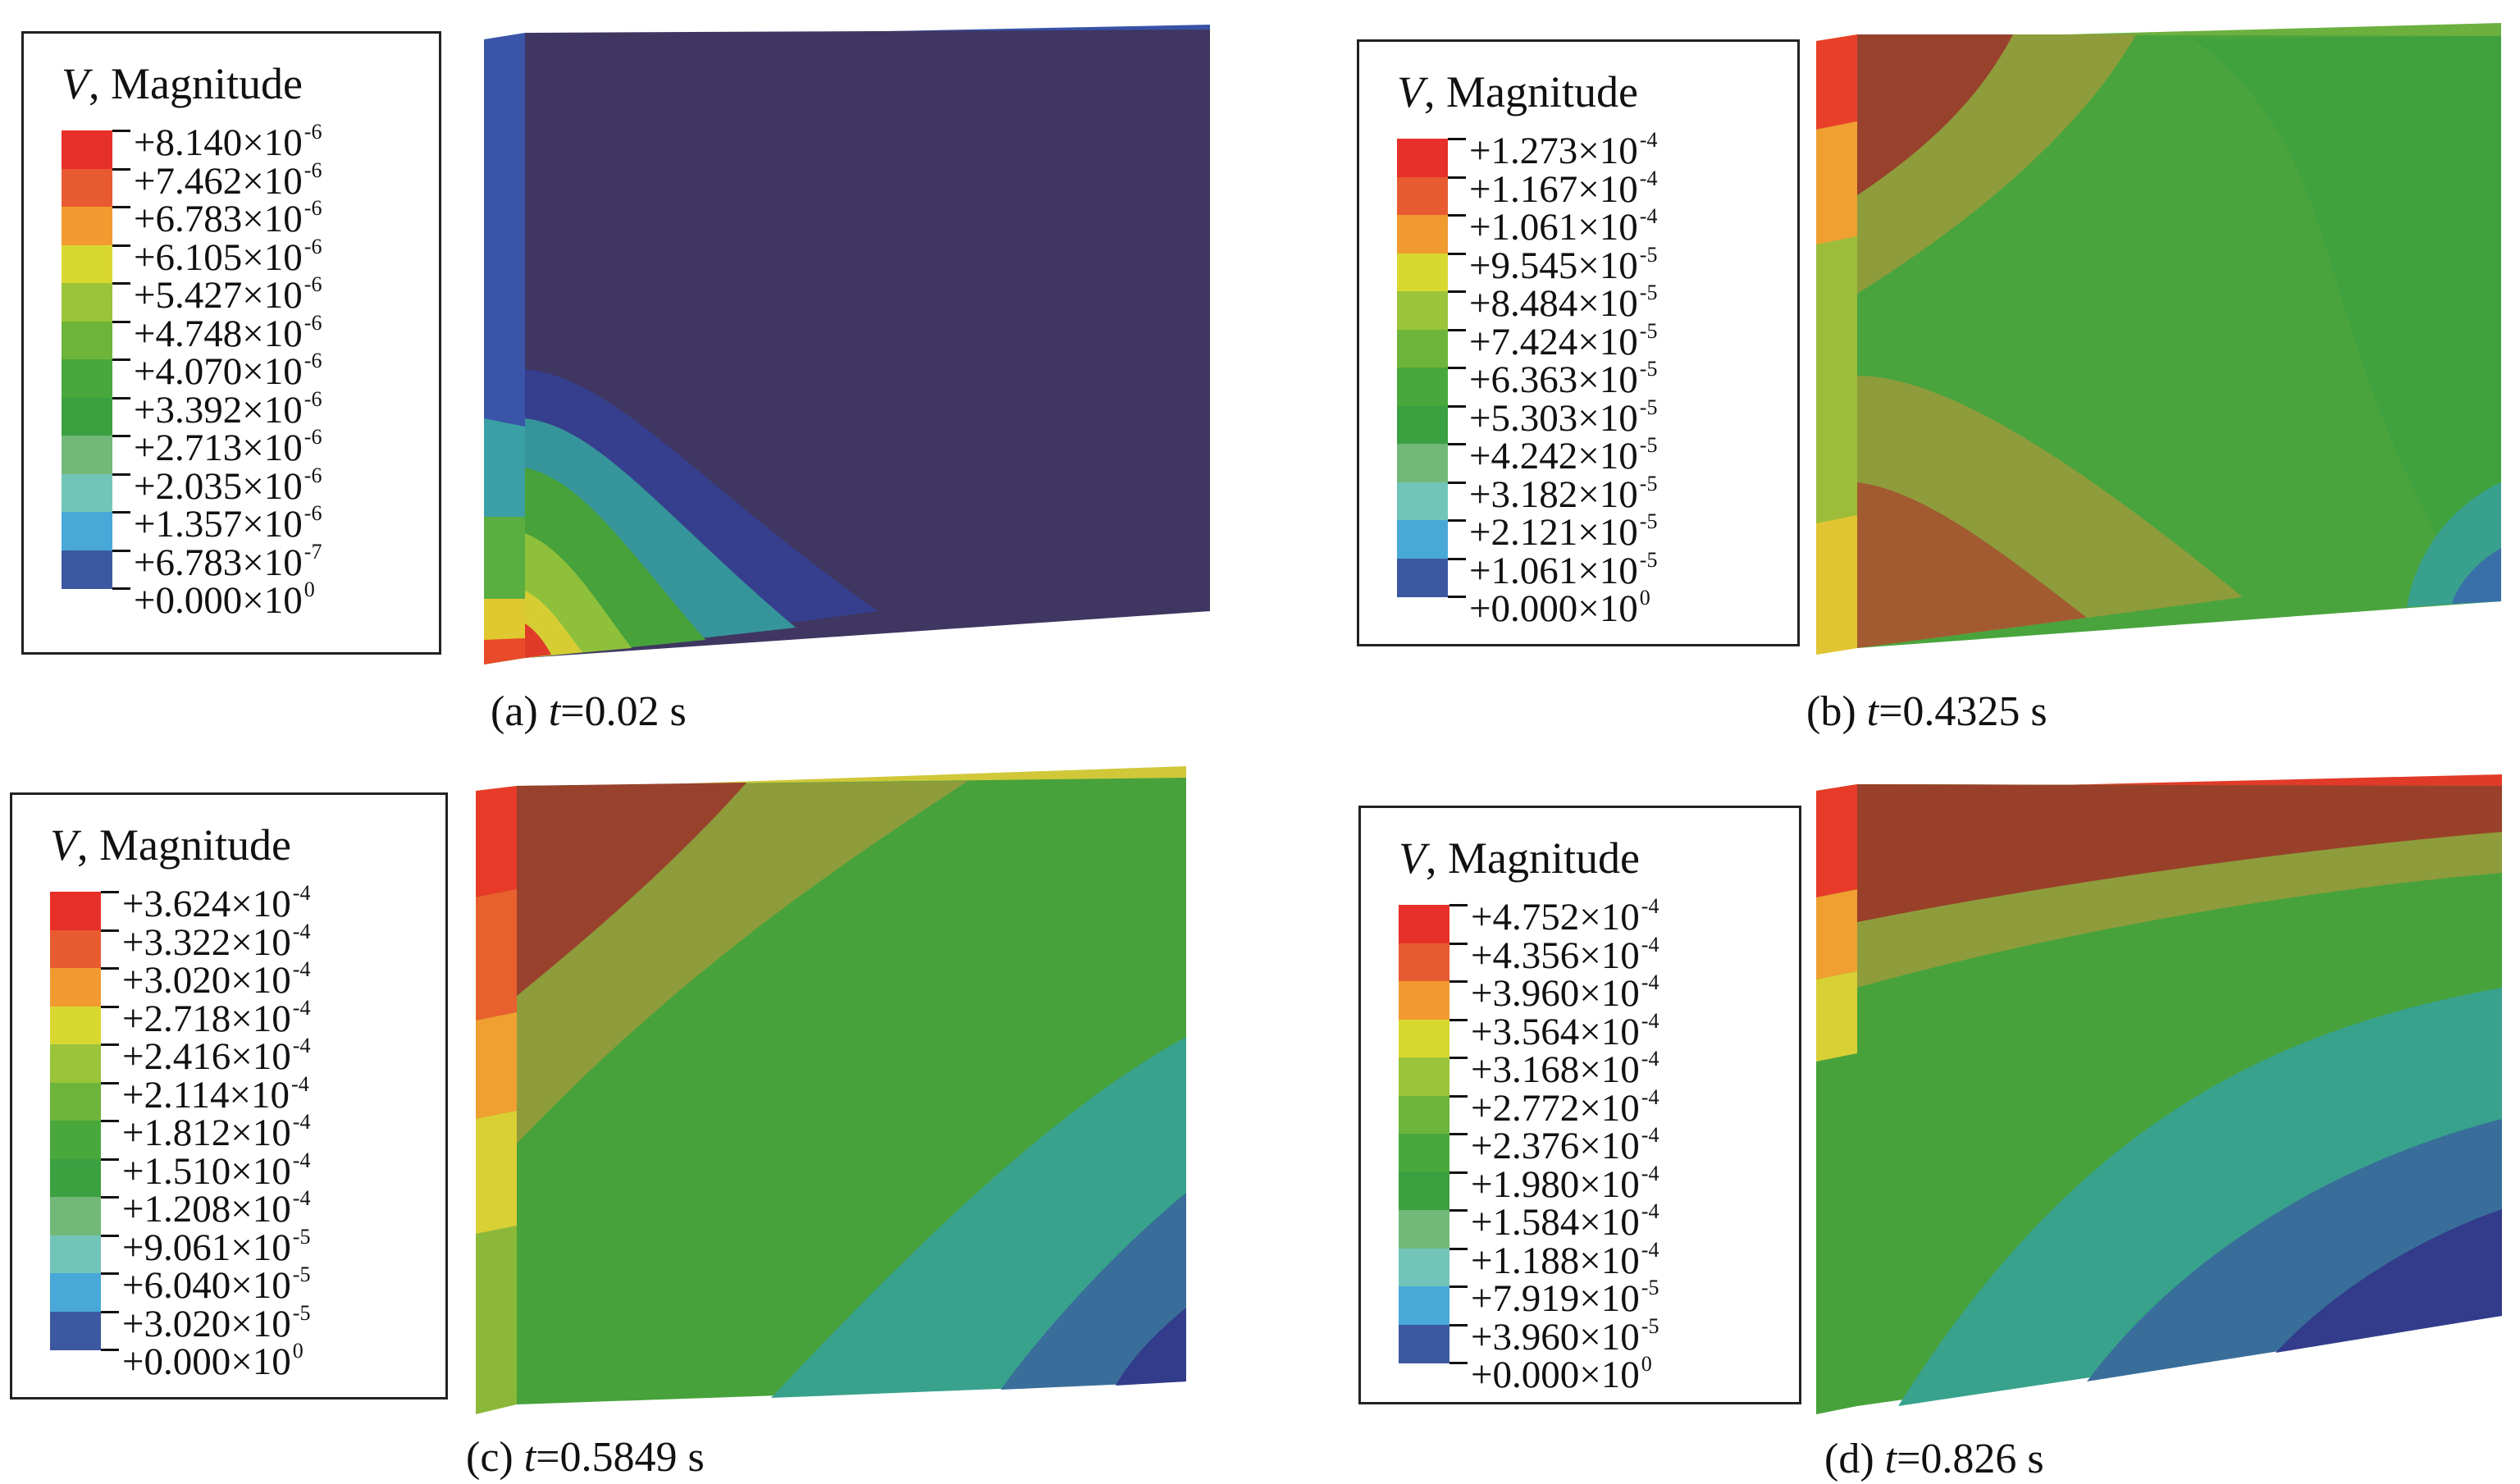 This screenshot has width=2520, height=1484. I want to click on legend-value-label: +2.713×10-6, so click(228, 447).